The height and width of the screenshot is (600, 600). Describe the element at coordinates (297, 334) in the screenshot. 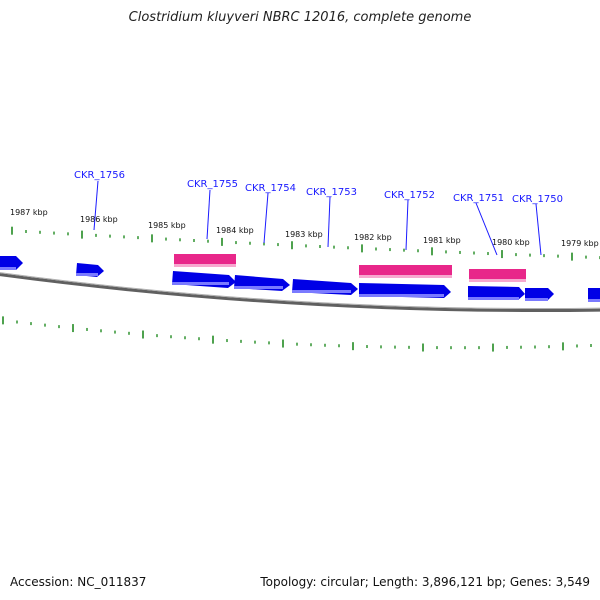

I see `tick-marks-inner` at that location.